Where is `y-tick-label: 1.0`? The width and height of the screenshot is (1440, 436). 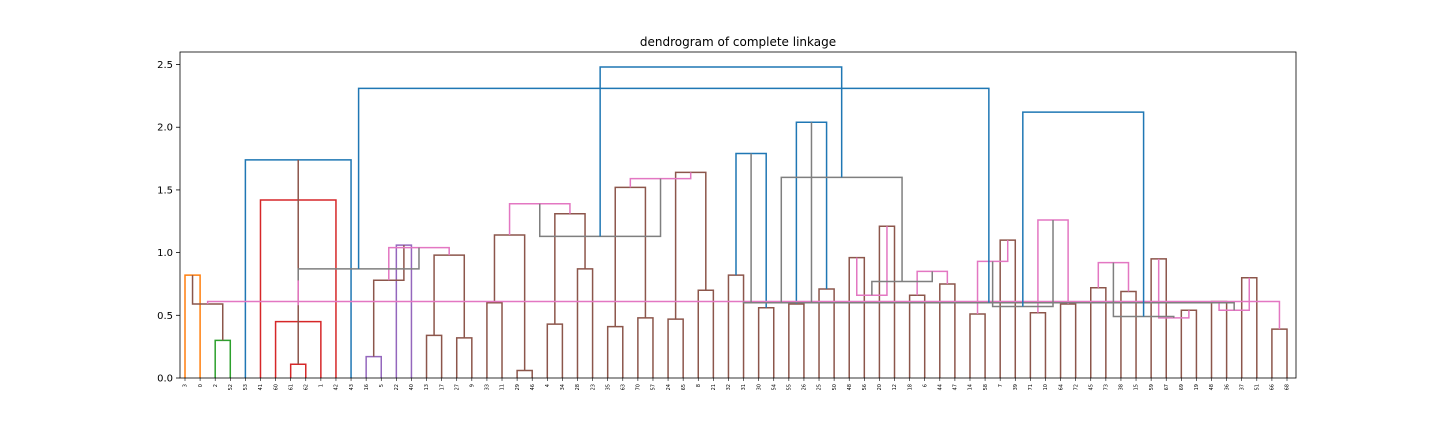 y-tick-label: 1.0 is located at coordinates (165, 253).